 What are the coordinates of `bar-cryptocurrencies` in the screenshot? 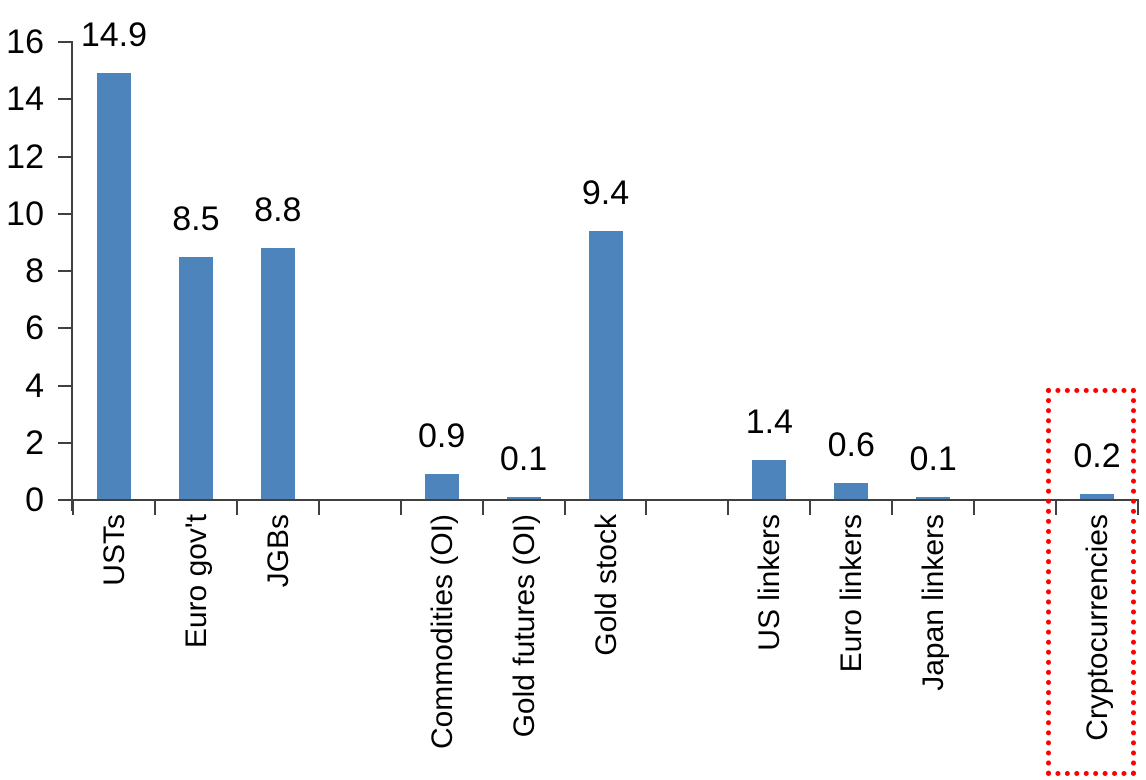 It's located at (1097, 496).